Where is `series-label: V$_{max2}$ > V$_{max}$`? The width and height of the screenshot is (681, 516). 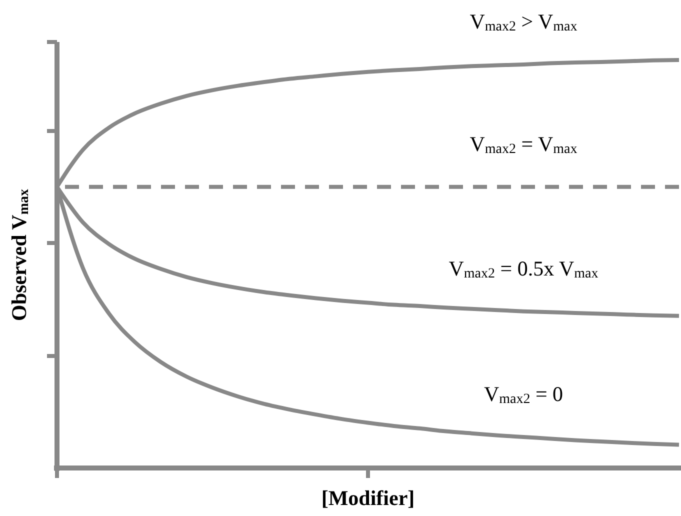
series-label: V$_{max2}$ > V$_{max}$ is located at coordinates (524, 21).